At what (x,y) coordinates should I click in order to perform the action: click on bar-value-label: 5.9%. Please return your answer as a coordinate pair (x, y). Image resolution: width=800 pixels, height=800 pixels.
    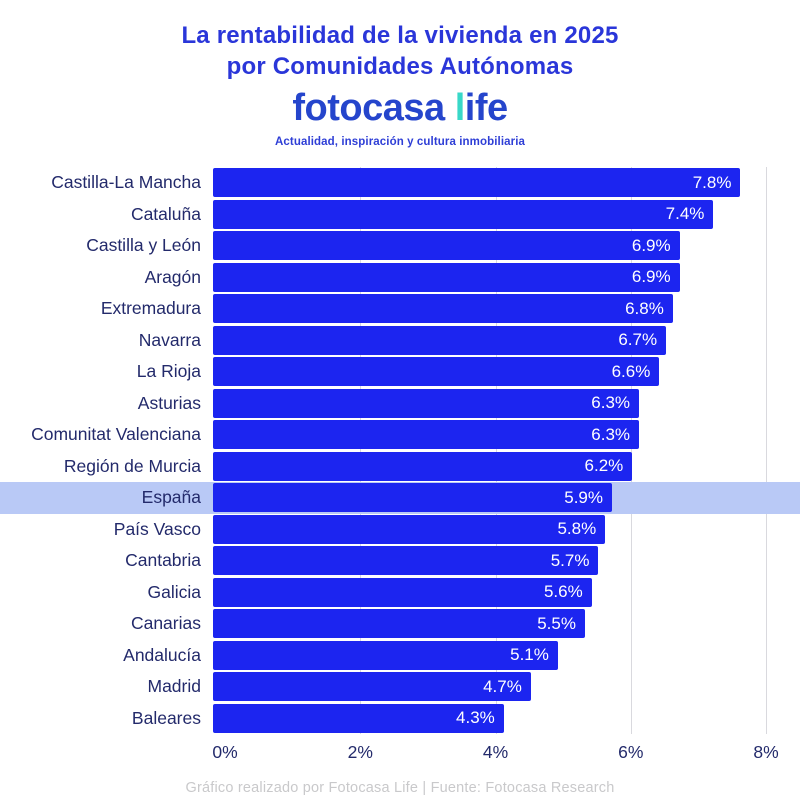
    Looking at the image, I should click on (583, 497).